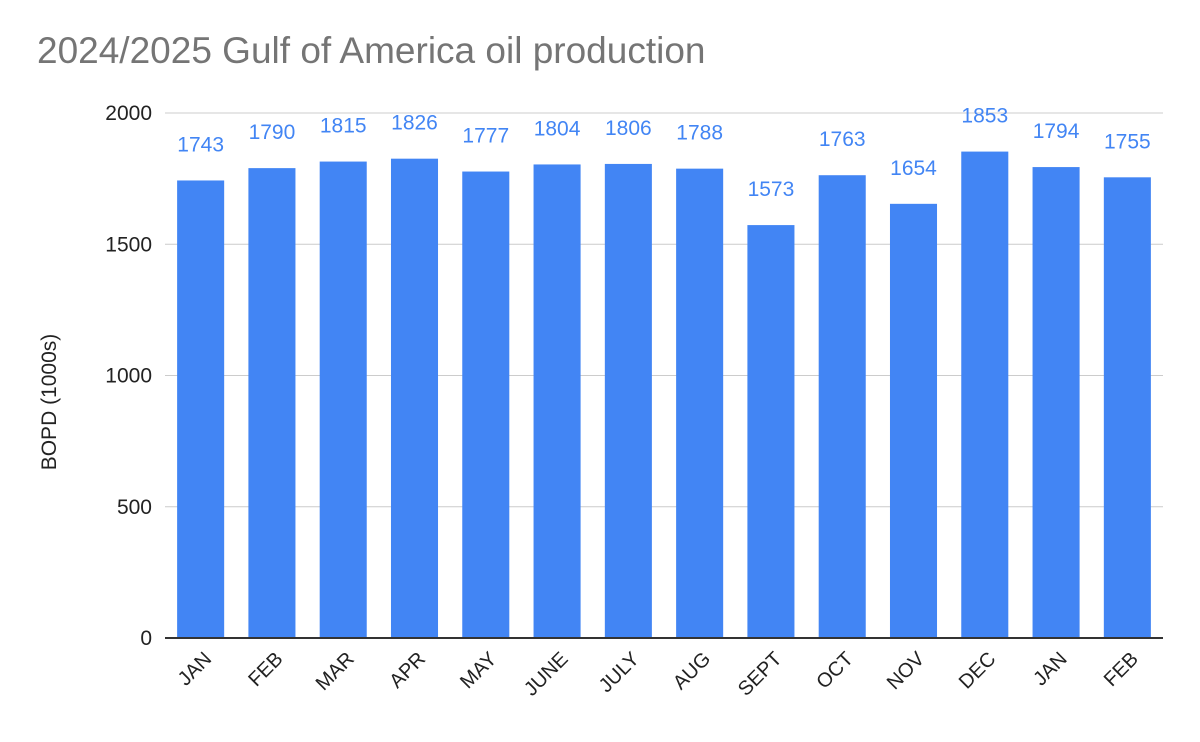  What do you see at coordinates (619, 672) in the screenshot?
I see `x-tick-label: JULY` at bounding box center [619, 672].